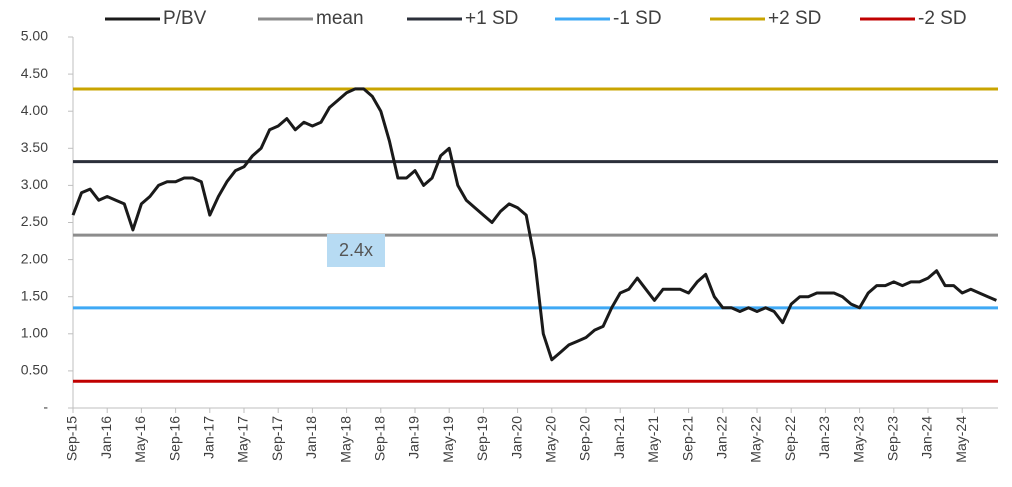  What do you see at coordinates (277, 438) in the screenshot?
I see `x-tick-label: Sep-17` at bounding box center [277, 438].